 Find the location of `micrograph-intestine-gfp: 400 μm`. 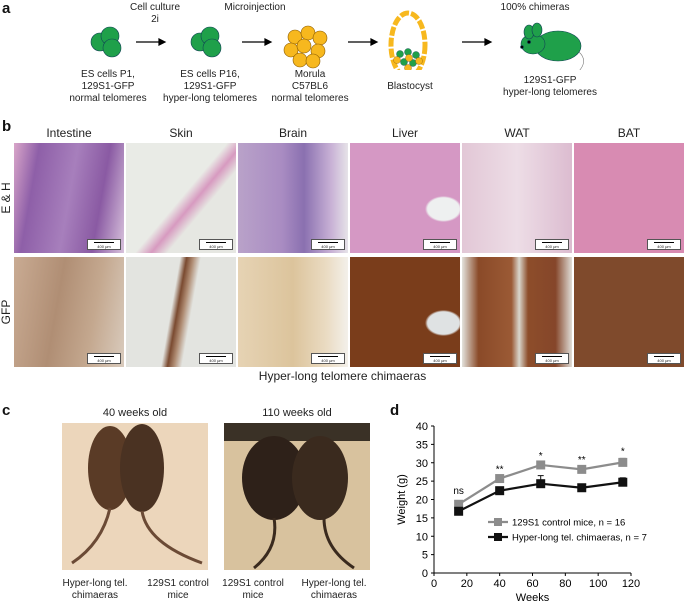

micrograph-intestine-gfp: 400 μm is located at coordinates (69, 312).